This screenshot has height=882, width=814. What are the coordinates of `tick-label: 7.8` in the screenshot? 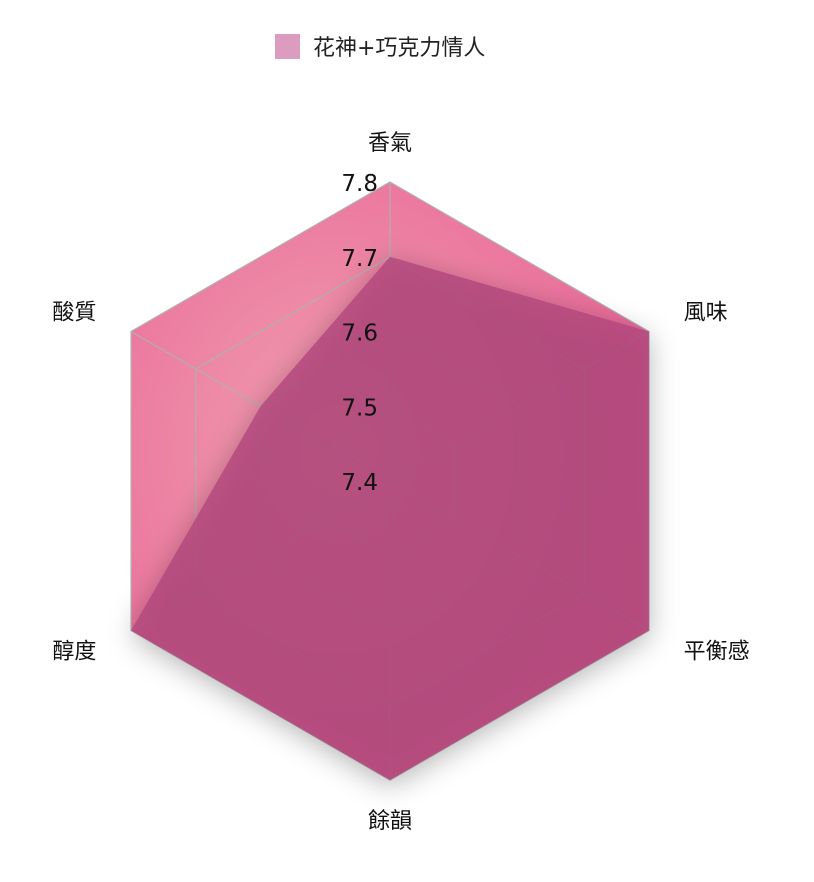 It's located at (359, 184).